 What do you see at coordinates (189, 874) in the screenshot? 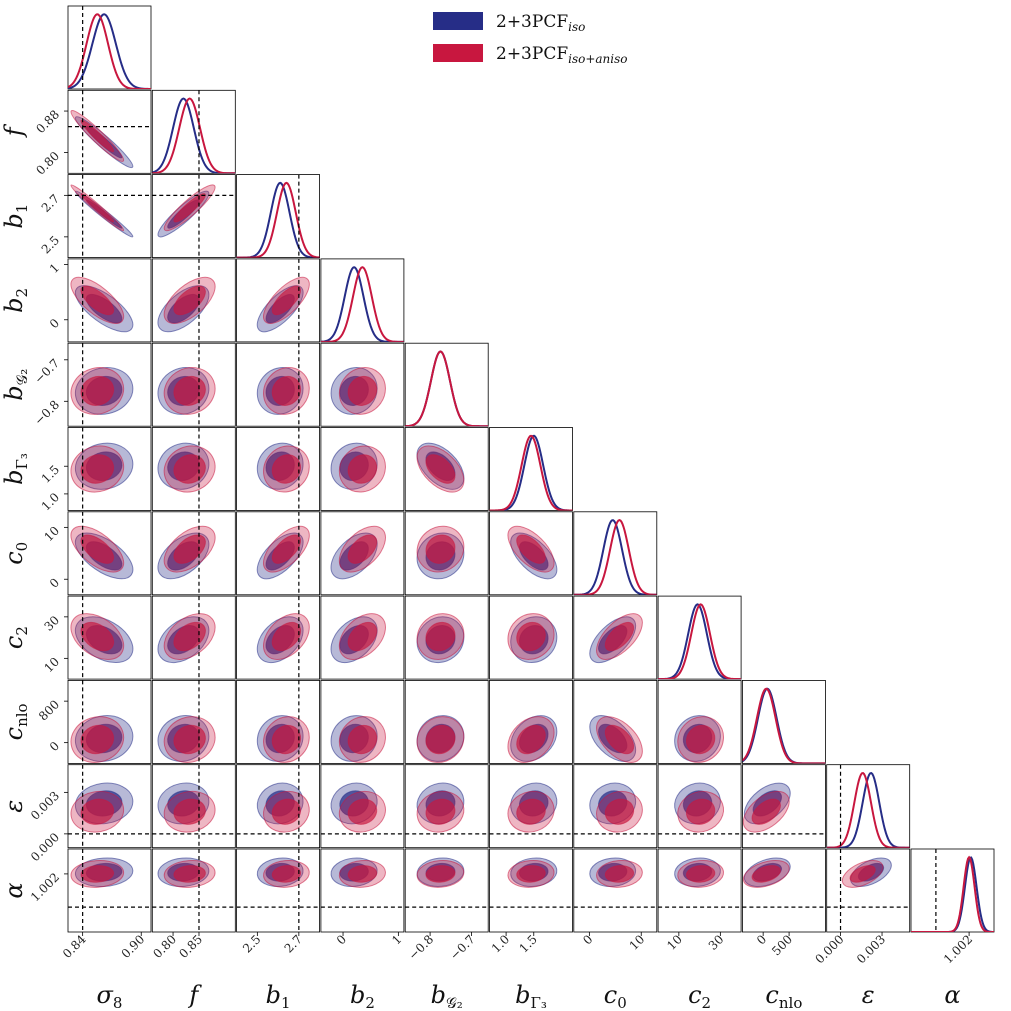
I see `contour-alpha-f-aniso-1sigma` at bounding box center [189, 874].